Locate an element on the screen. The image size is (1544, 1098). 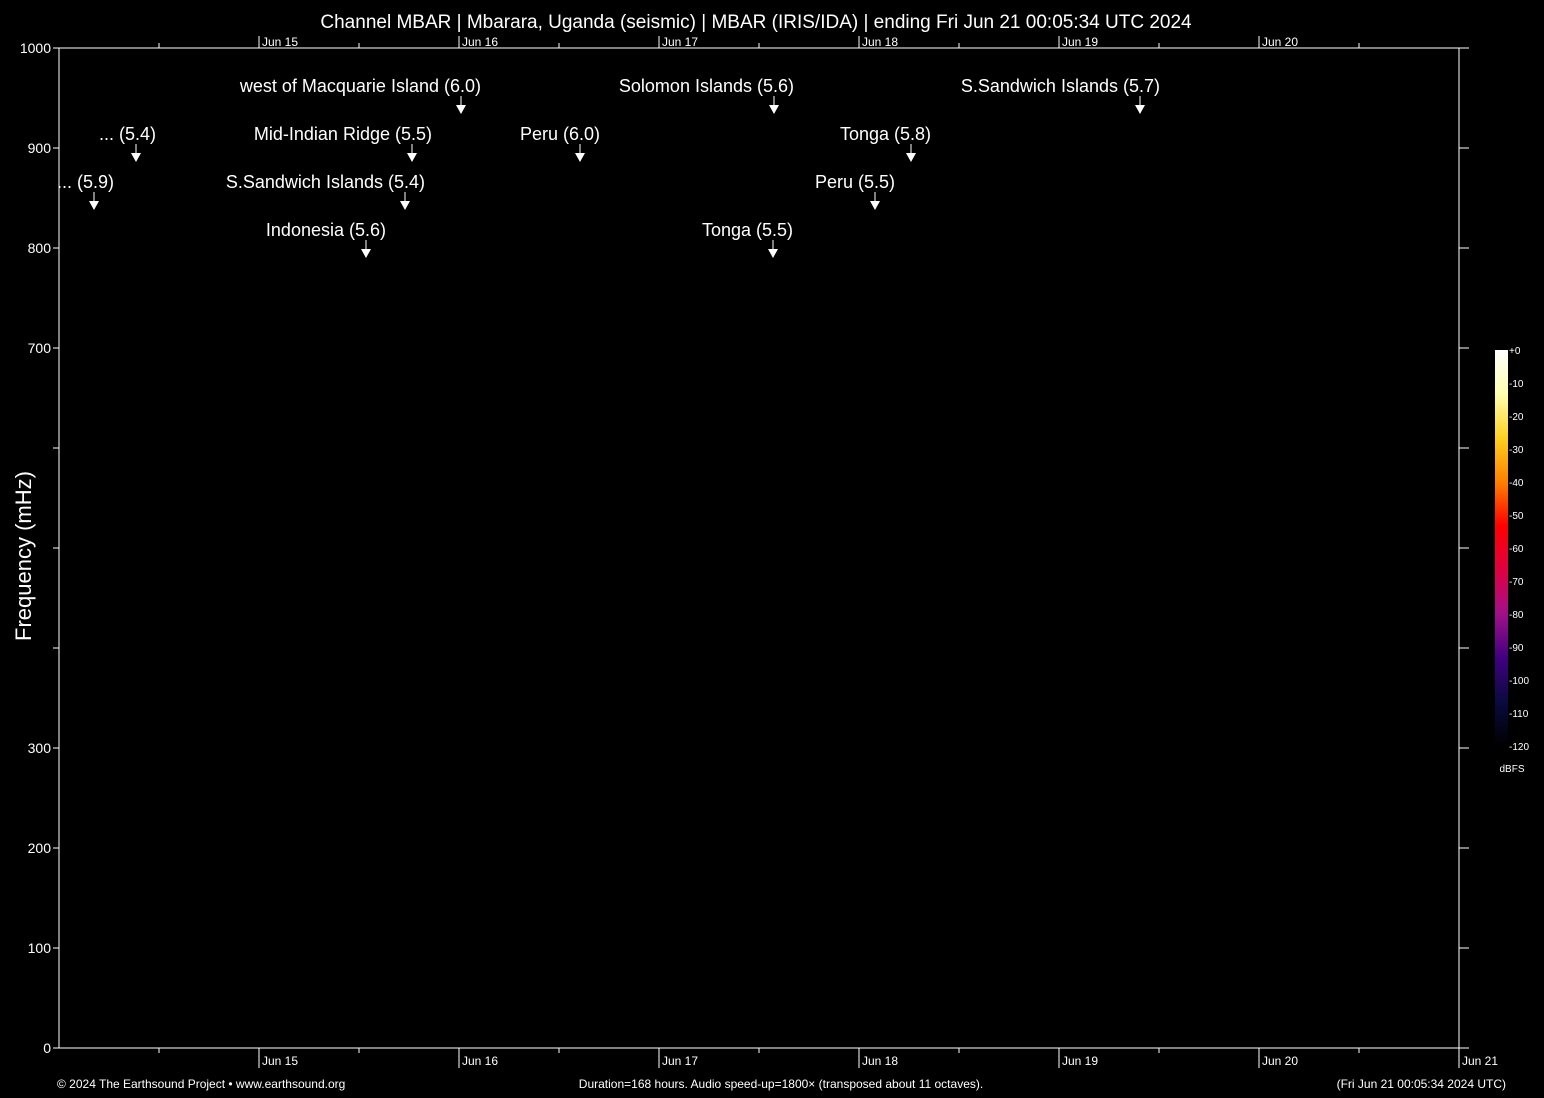
event-marker: Peru (6.0) is located at coordinates (560, 143).